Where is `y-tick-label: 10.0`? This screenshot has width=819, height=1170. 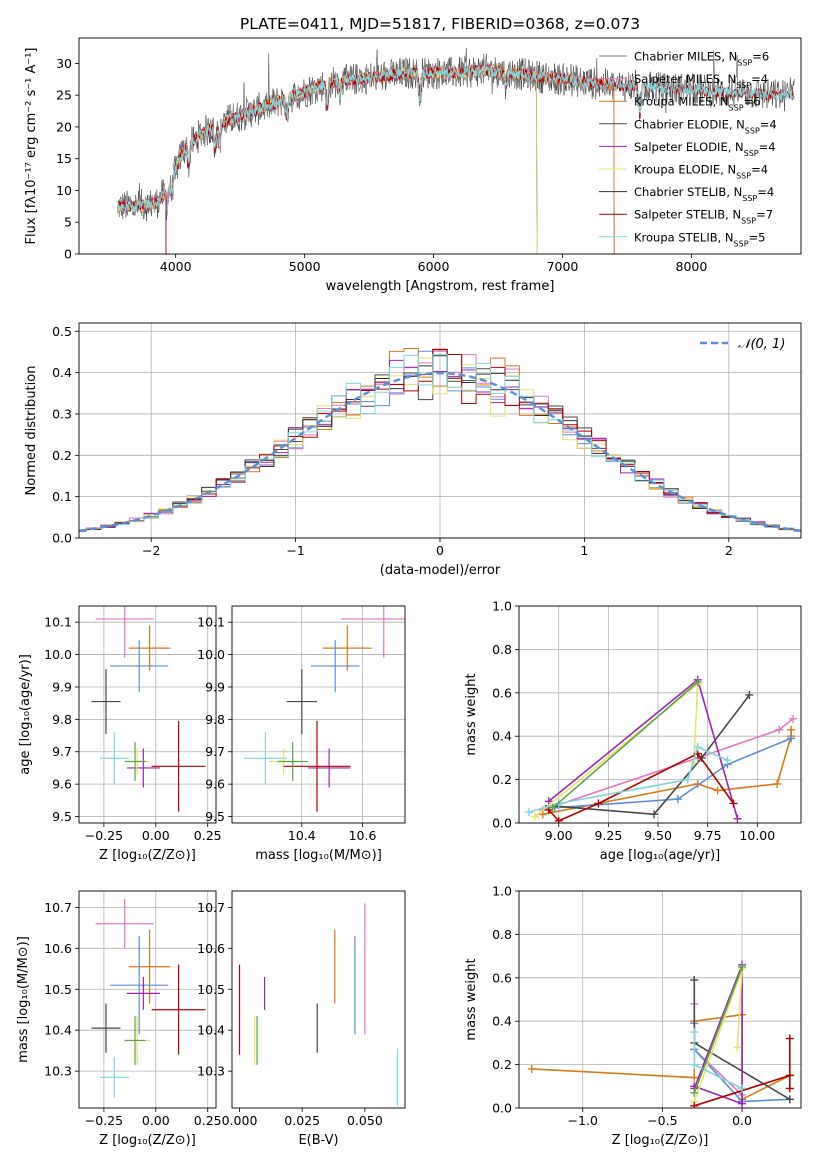 y-tick-label: 10.0 is located at coordinates (58, 654).